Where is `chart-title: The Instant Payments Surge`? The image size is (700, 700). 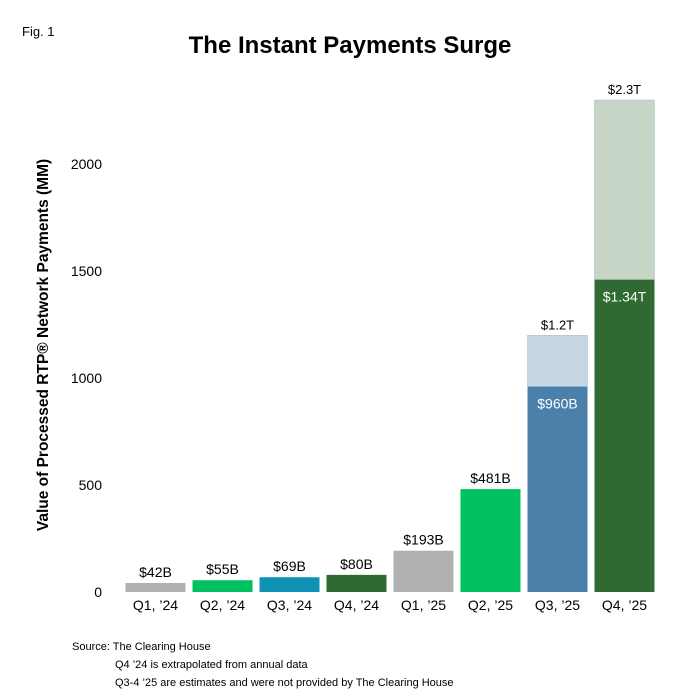
chart-title: The Instant Payments Surge is located at coordinates (350, 45).